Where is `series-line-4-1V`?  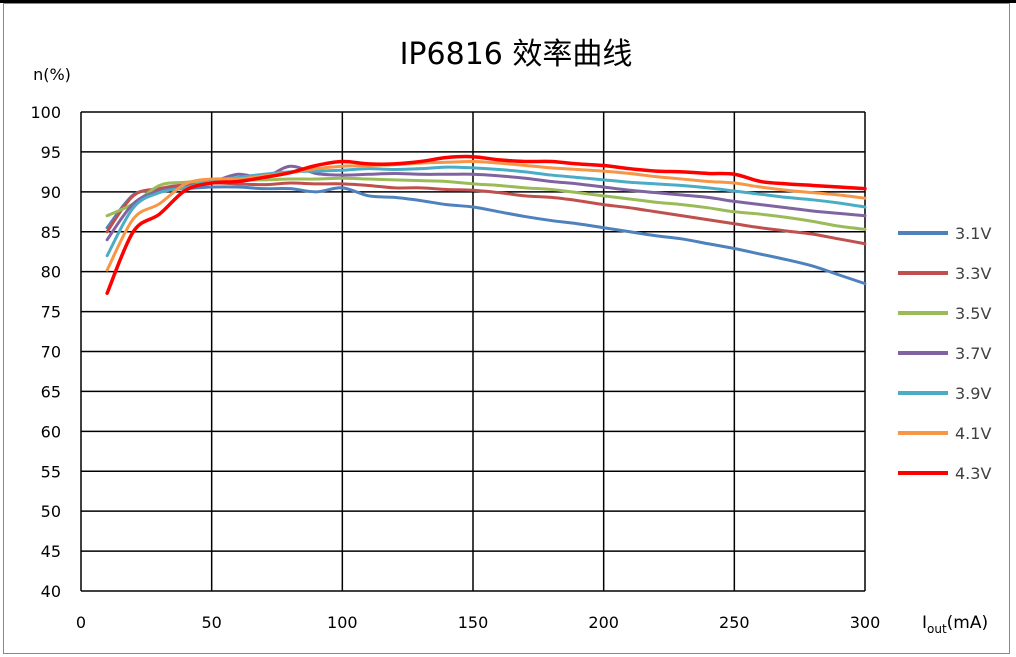 series-line-4-1V is located at coordinates (486, 215).